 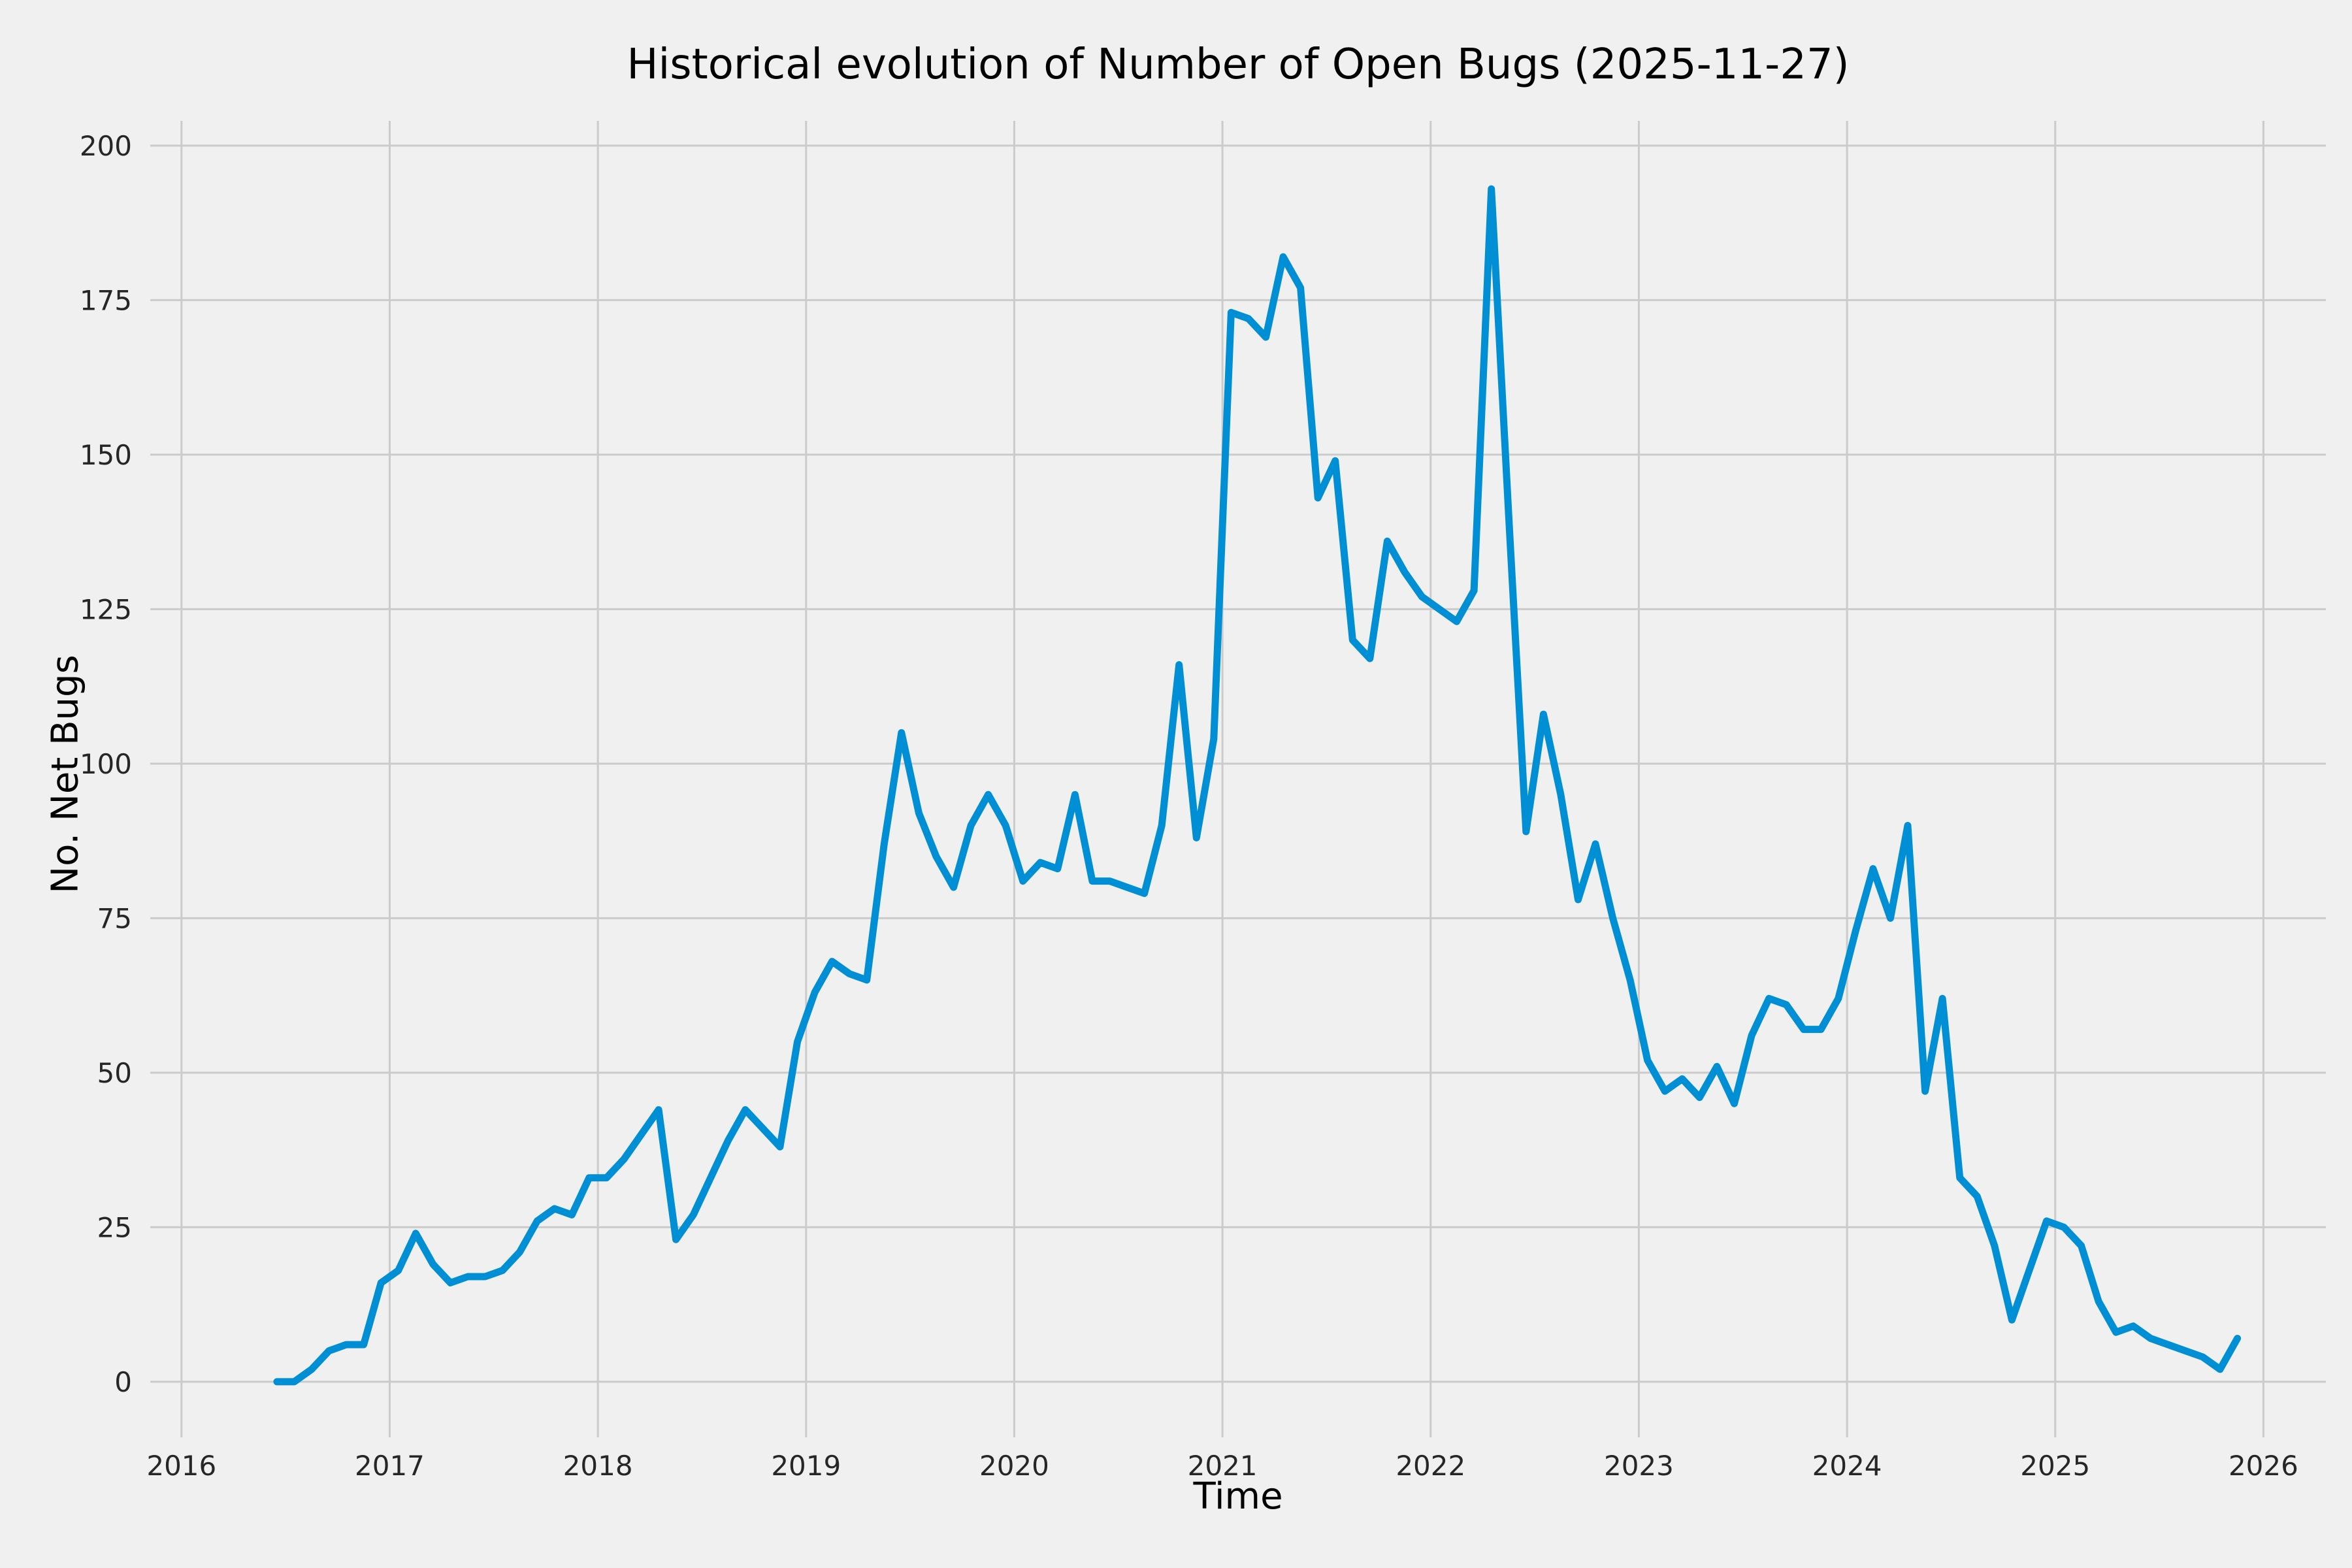 What do you see at coordinates (114, 1227) in the screenshot?
I see `y-tick-label: 25` at bounding box center [114, 1227].